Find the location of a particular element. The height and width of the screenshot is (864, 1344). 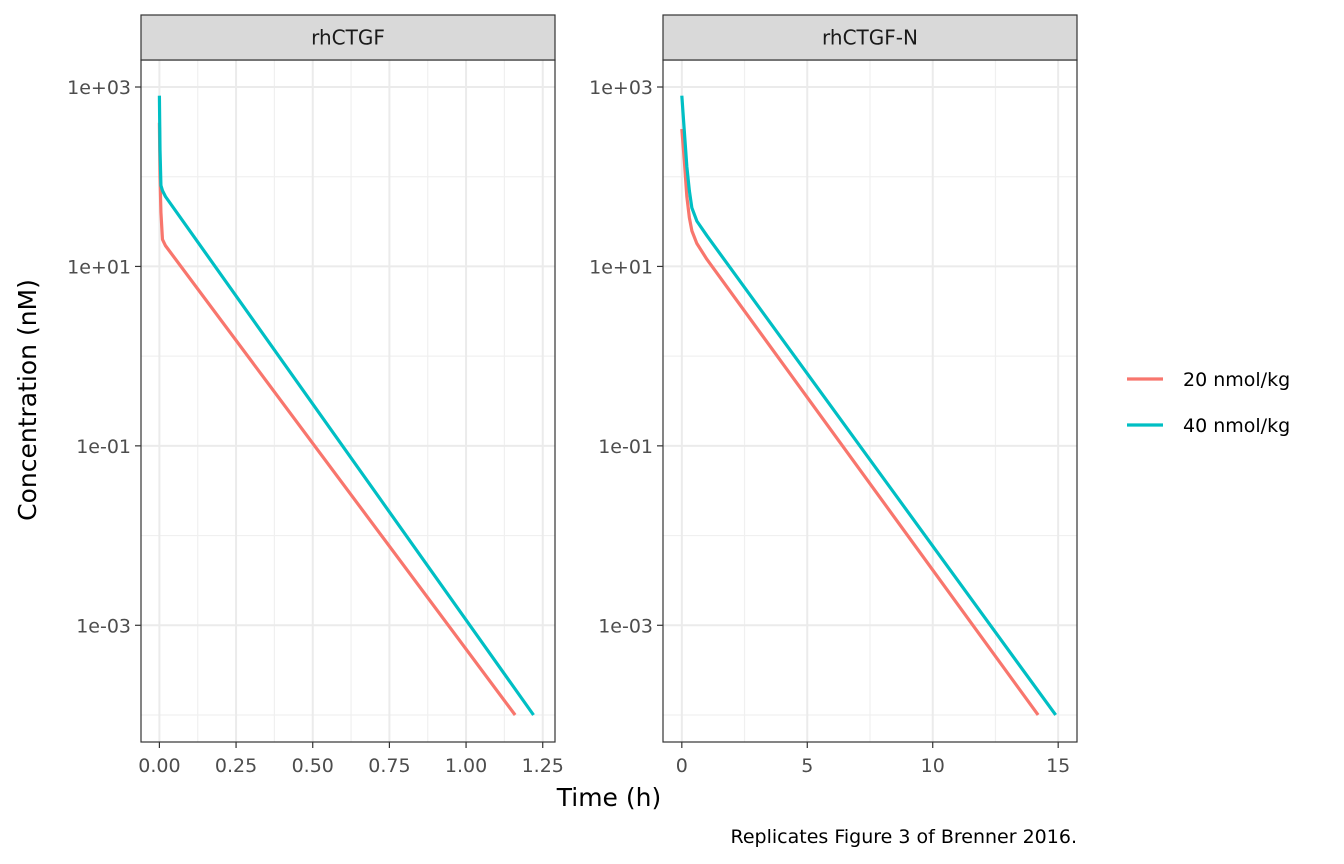

x-tick-label: 1.25 is located at coordinates (543, 766).